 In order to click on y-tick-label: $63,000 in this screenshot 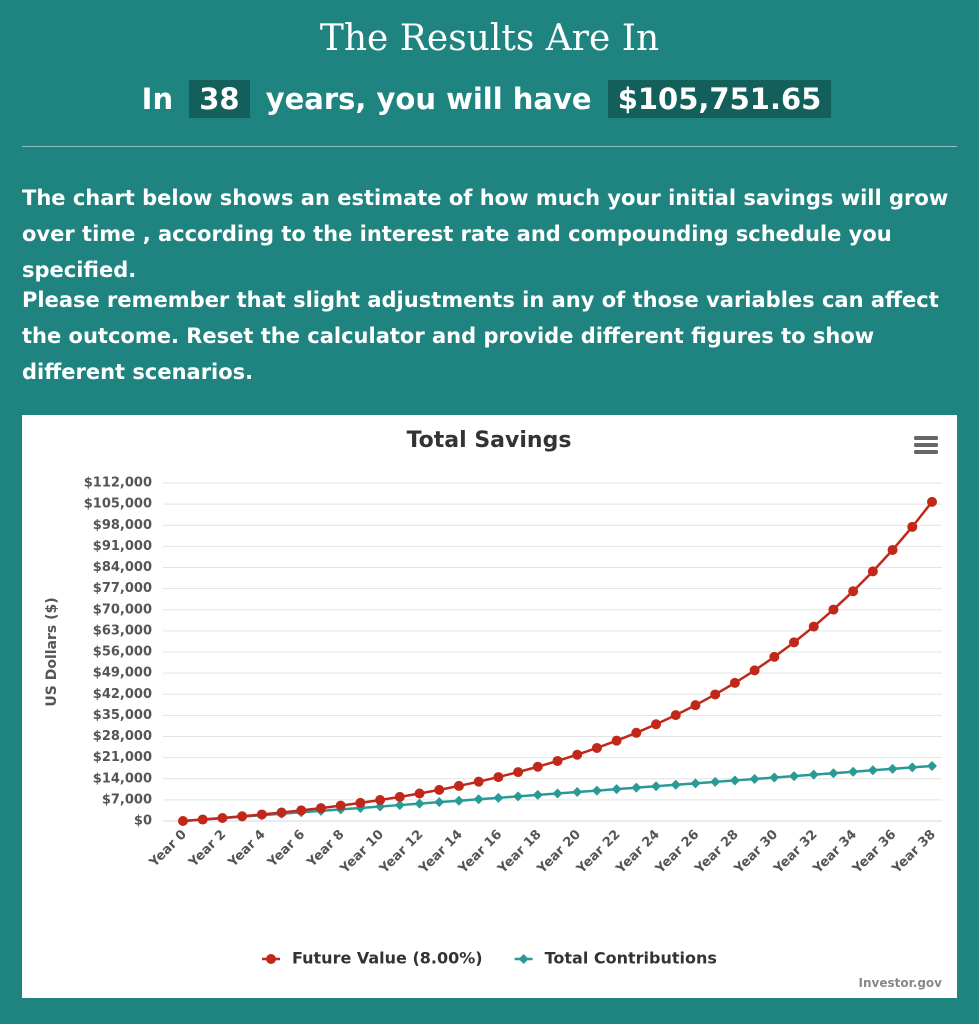, I will do `click(122, 630)`.